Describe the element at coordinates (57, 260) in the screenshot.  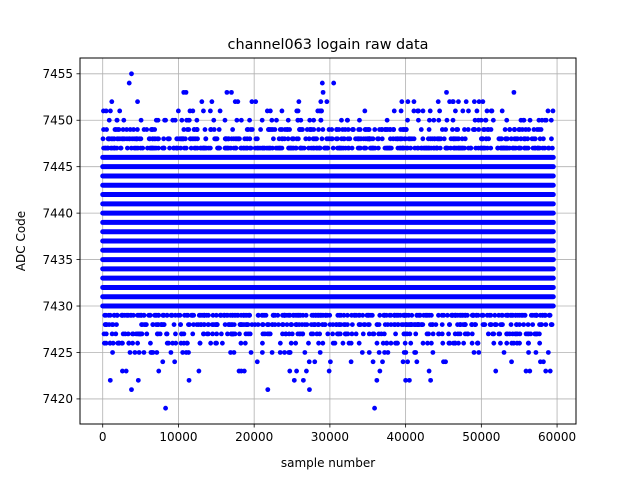
I see `y-tick-label: 7435` at that location.